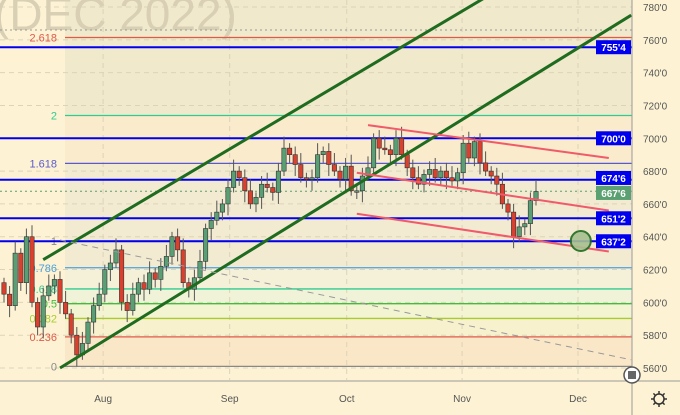  I want to click on watermark: (DEC 2022), so click(118, 20).